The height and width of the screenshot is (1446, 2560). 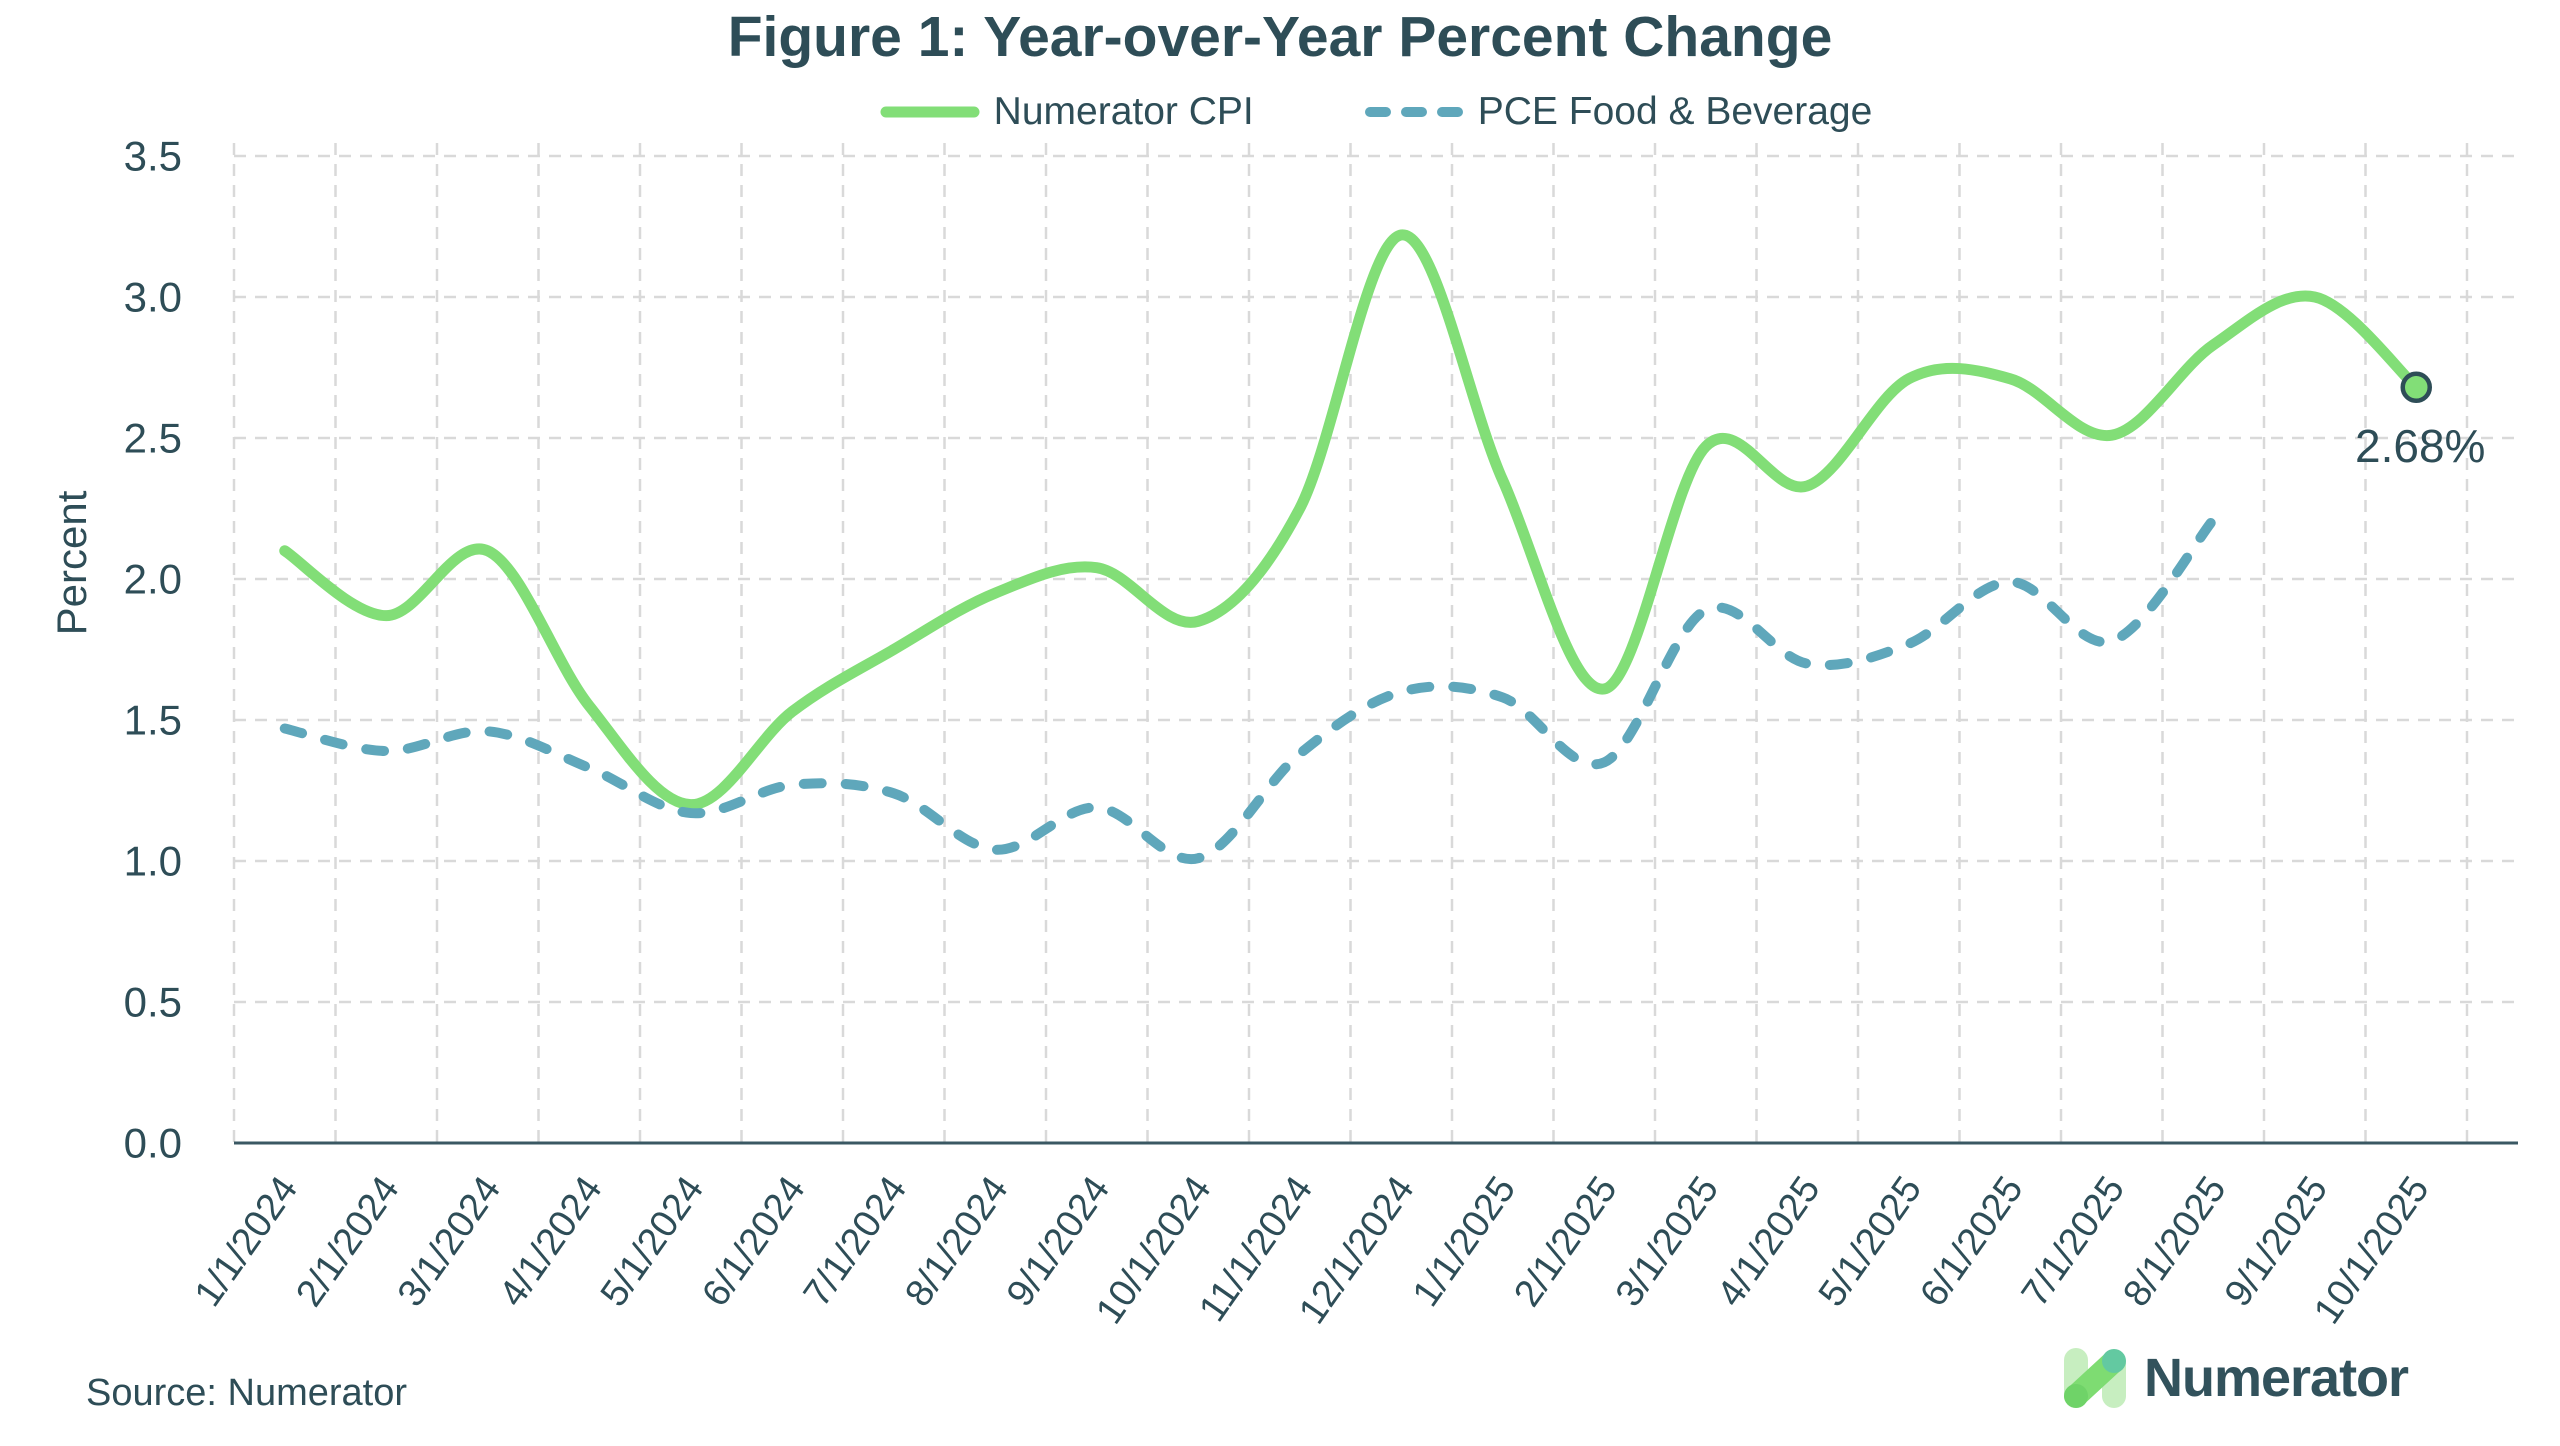 What do you see at coordinates (2276, 1378) in the screenshot?
I see `numerator-logo-text: Numerator` at bounding box center [2276, 1378].